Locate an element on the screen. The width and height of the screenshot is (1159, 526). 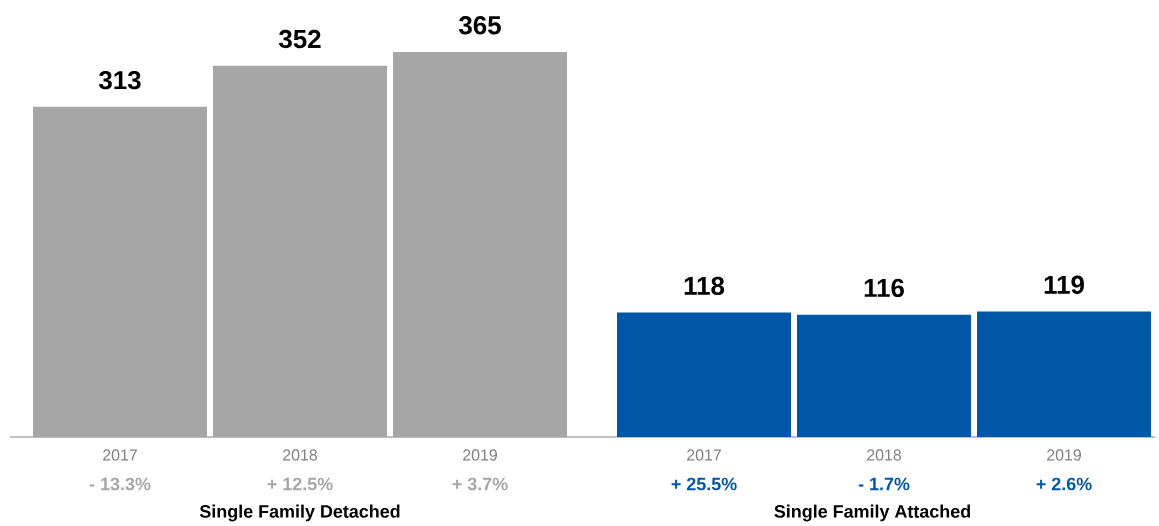
data-label: 365 is located at coordinates (479, 25).